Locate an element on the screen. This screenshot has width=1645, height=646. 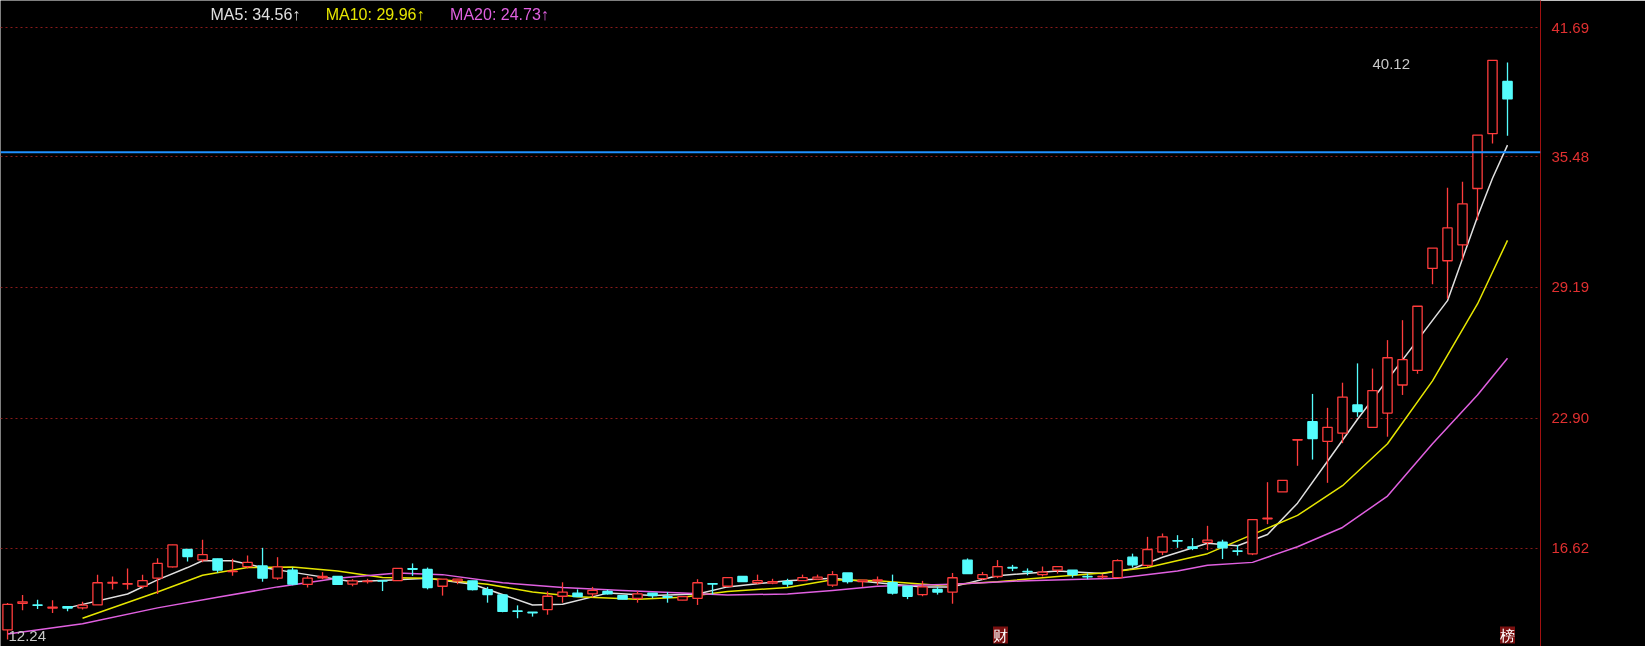
y-tick-label: 22.90 is located at coordinates (1570, 418).